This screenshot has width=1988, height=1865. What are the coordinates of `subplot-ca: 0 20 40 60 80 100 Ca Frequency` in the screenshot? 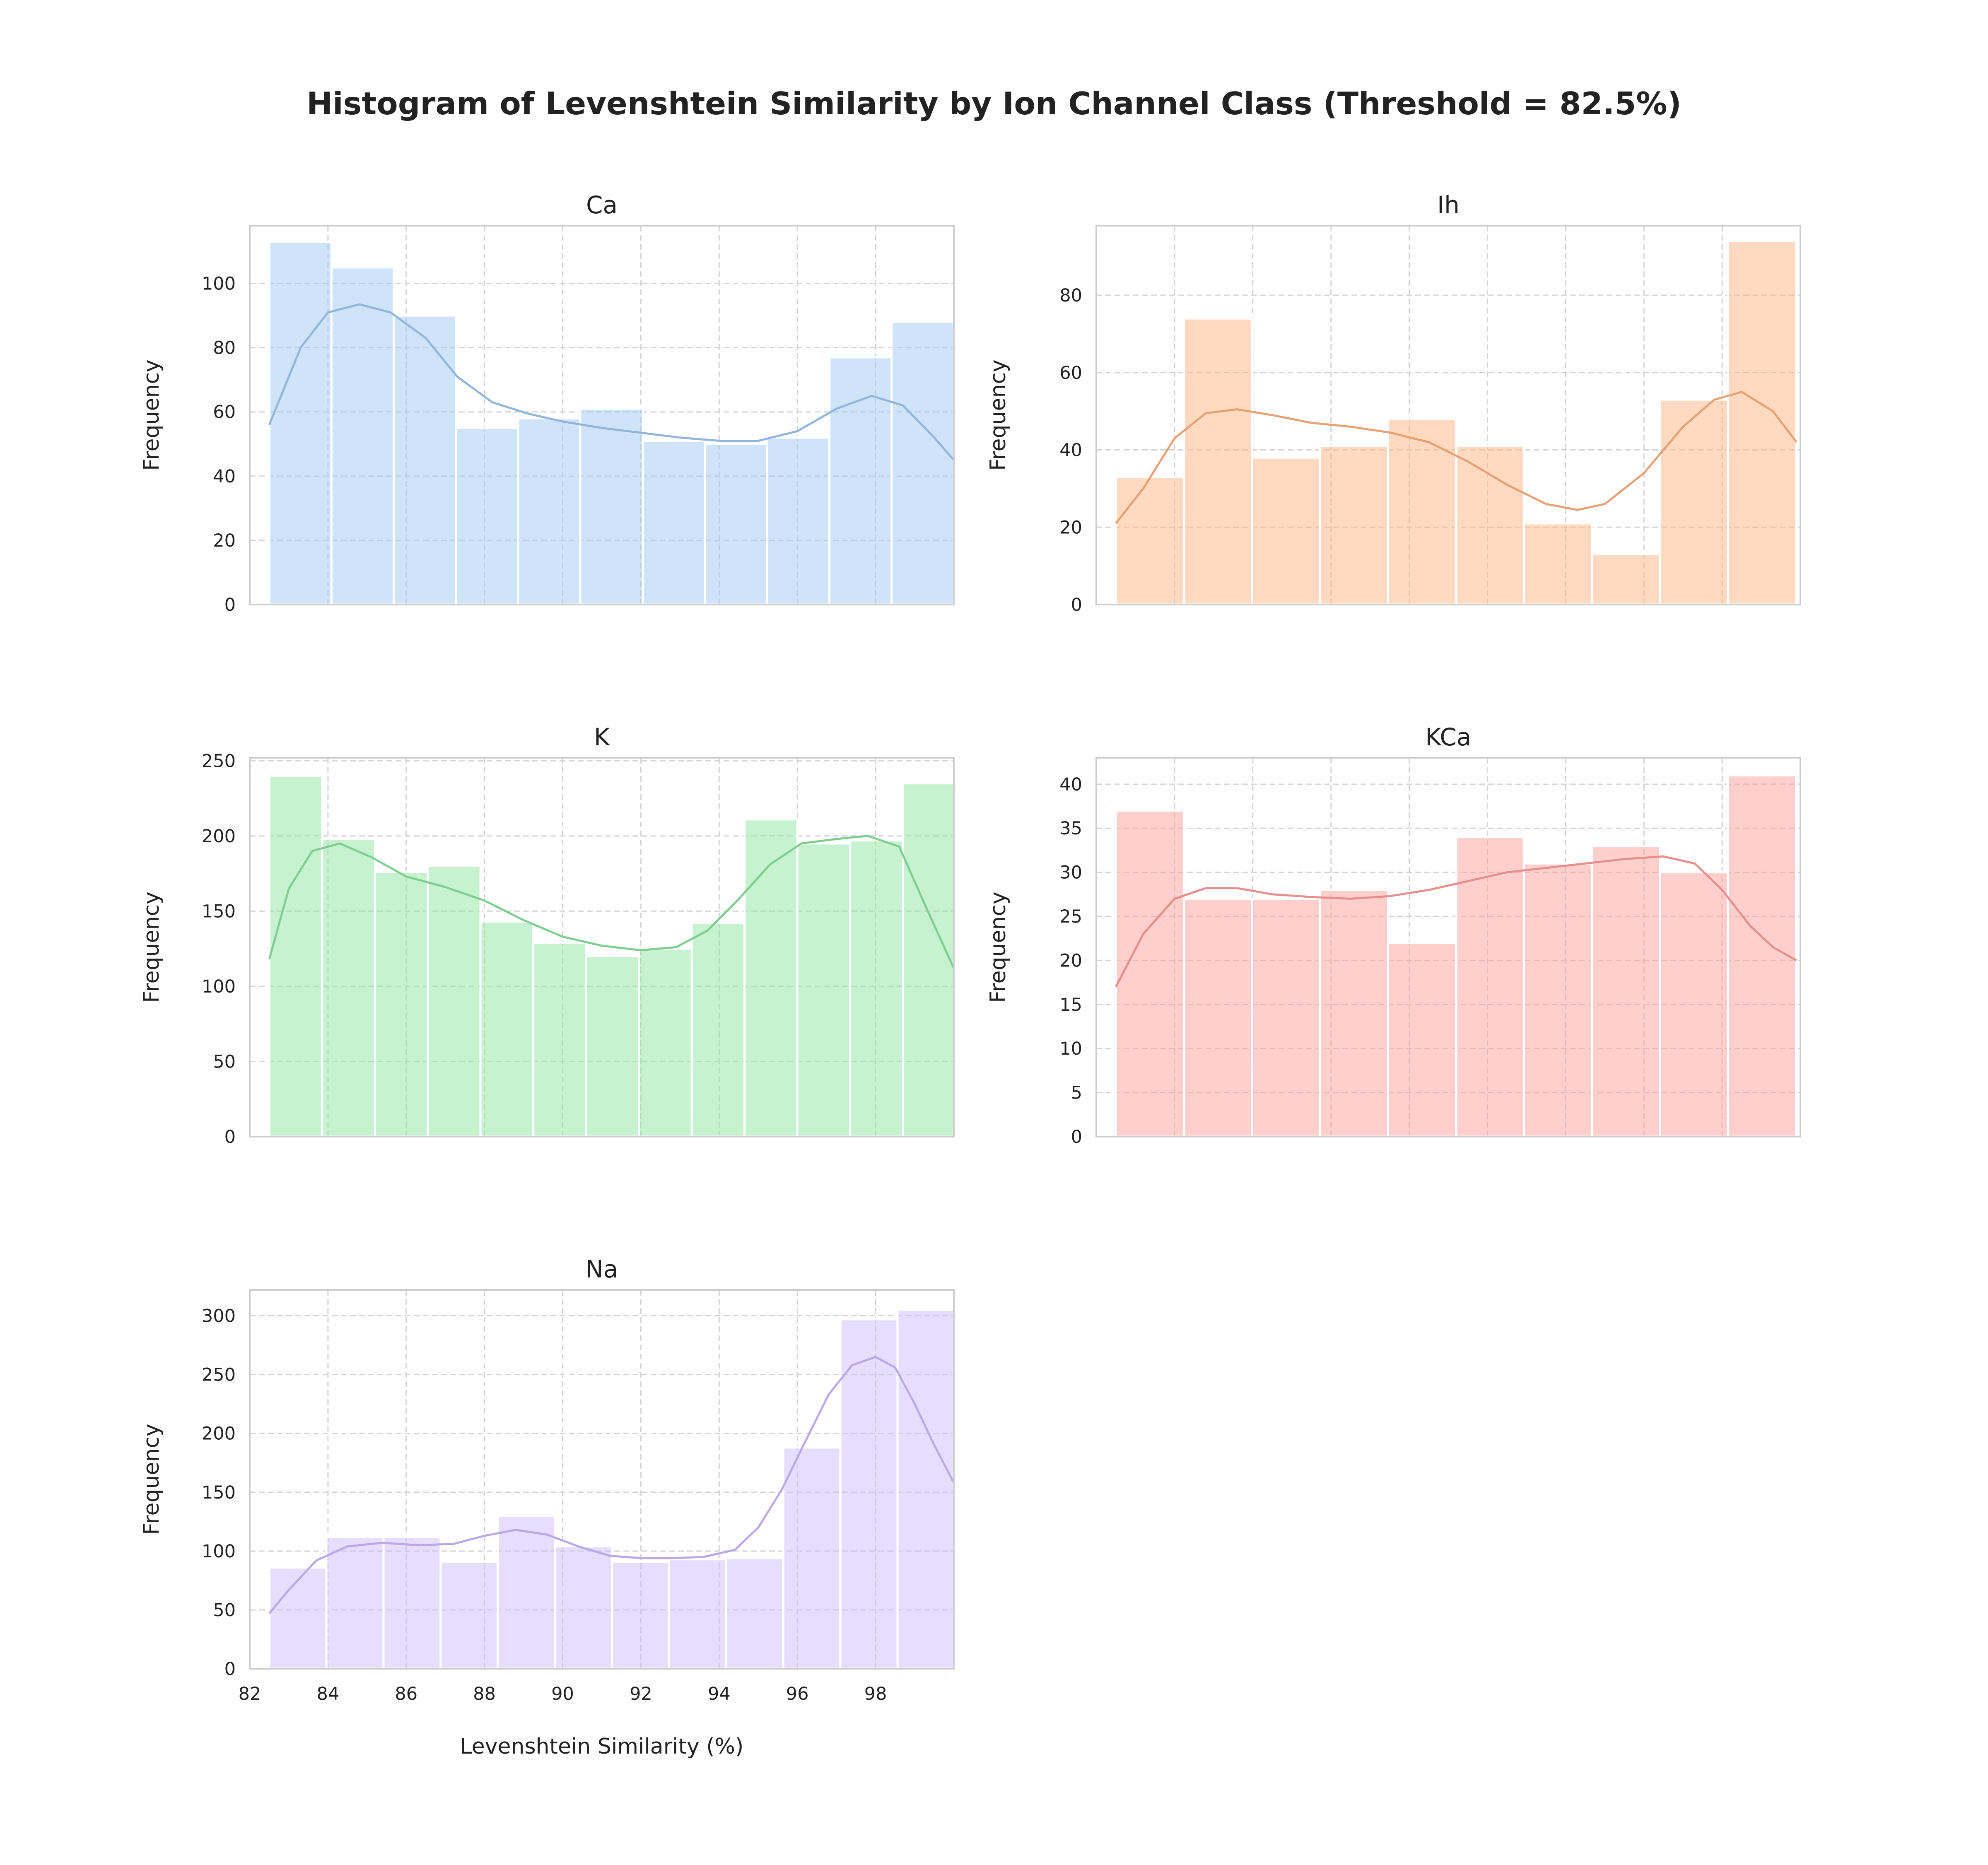 It's located at (547, 403).